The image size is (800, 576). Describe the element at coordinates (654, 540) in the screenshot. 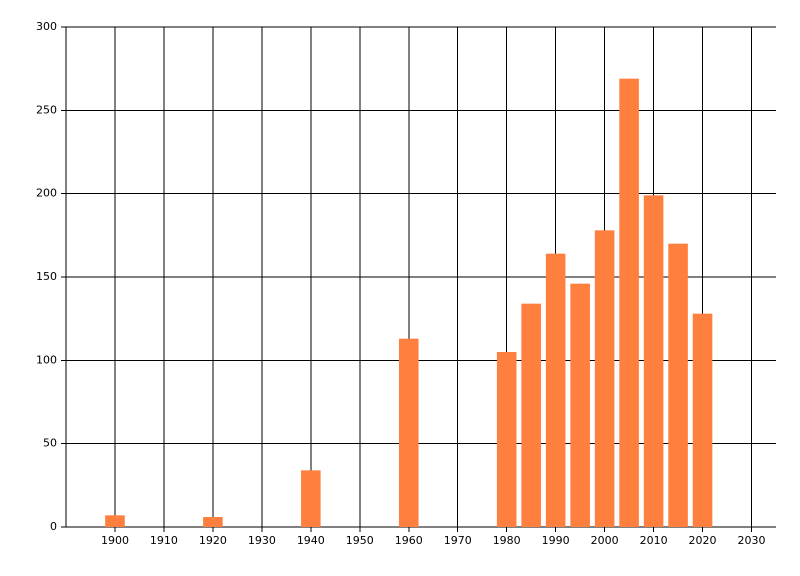

I see `x-tick-label: 2010` at that location.